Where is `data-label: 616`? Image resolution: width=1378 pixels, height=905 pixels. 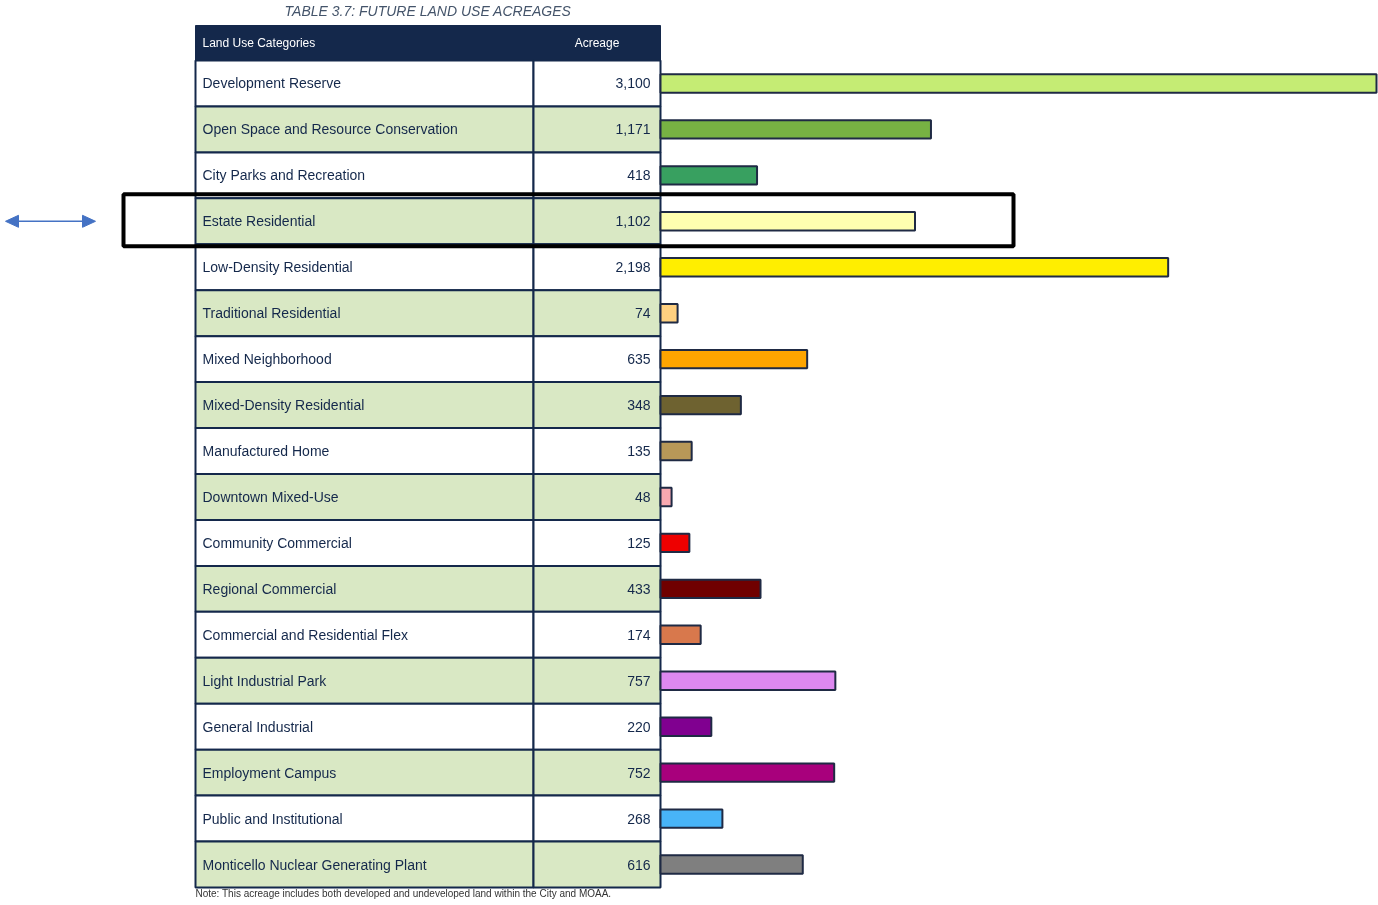 data-label: 616 is located at coordinates (639, 864).